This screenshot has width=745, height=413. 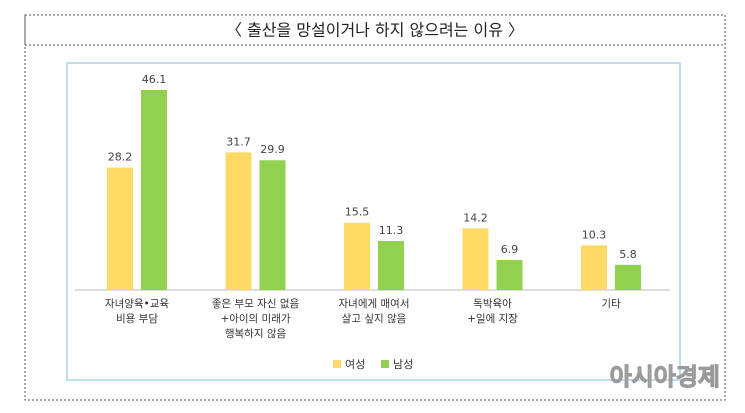 What do you see at coordinates (120, 157) in the screenshot?
I see `data-label: 28.2` at bounding box center [120, 157].